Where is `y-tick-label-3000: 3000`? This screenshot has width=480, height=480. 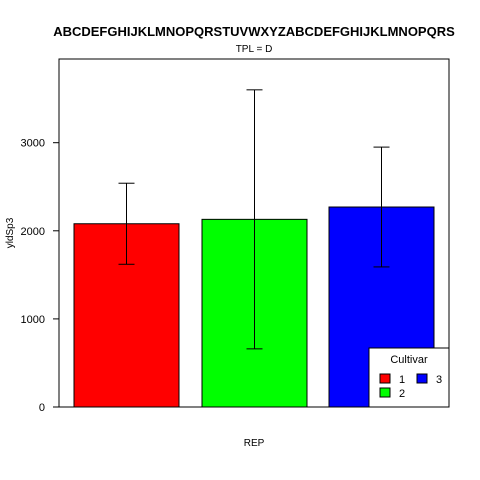 y-tick-label-3000: 3000 is located at coordinates (33, 144).